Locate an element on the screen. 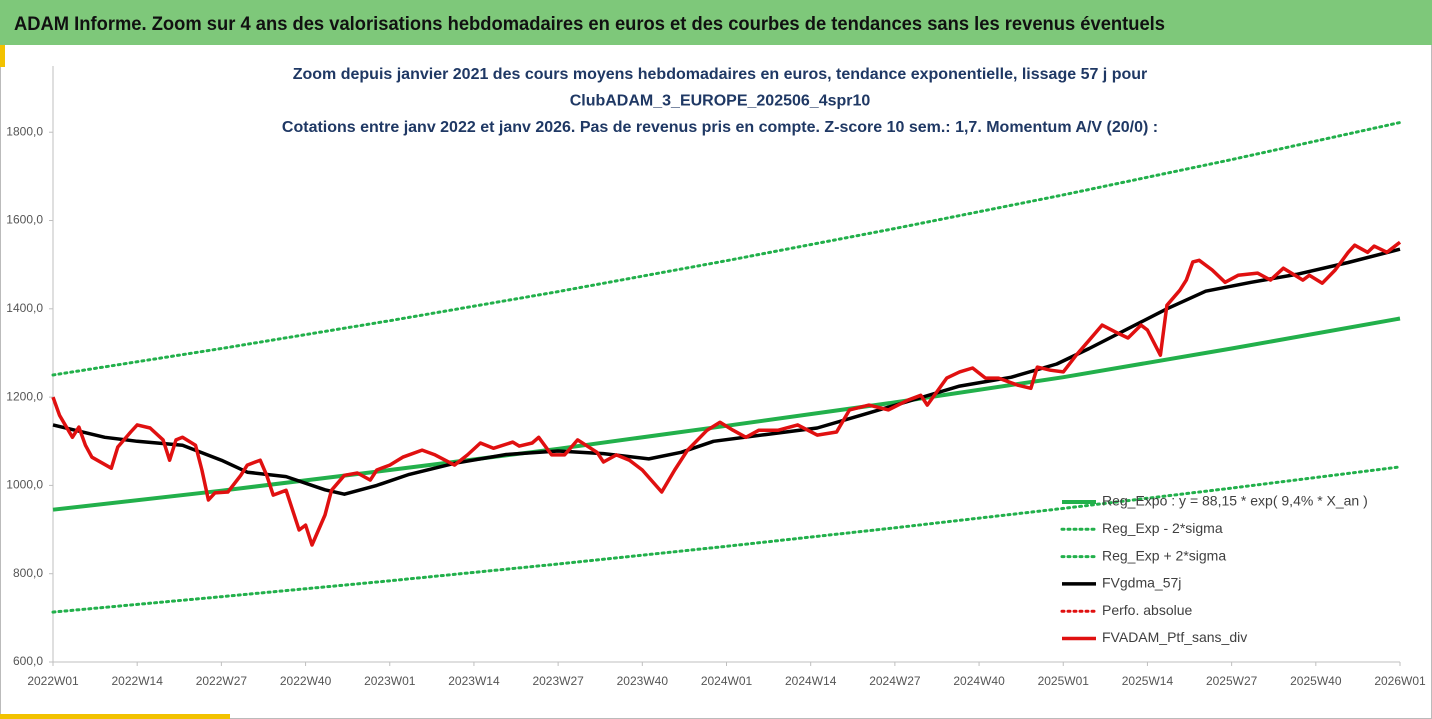 Image resolution: width=1432 pixels, height=719 pixels. x-tick-label: 2024W27 is located at coordinates (895, 681).